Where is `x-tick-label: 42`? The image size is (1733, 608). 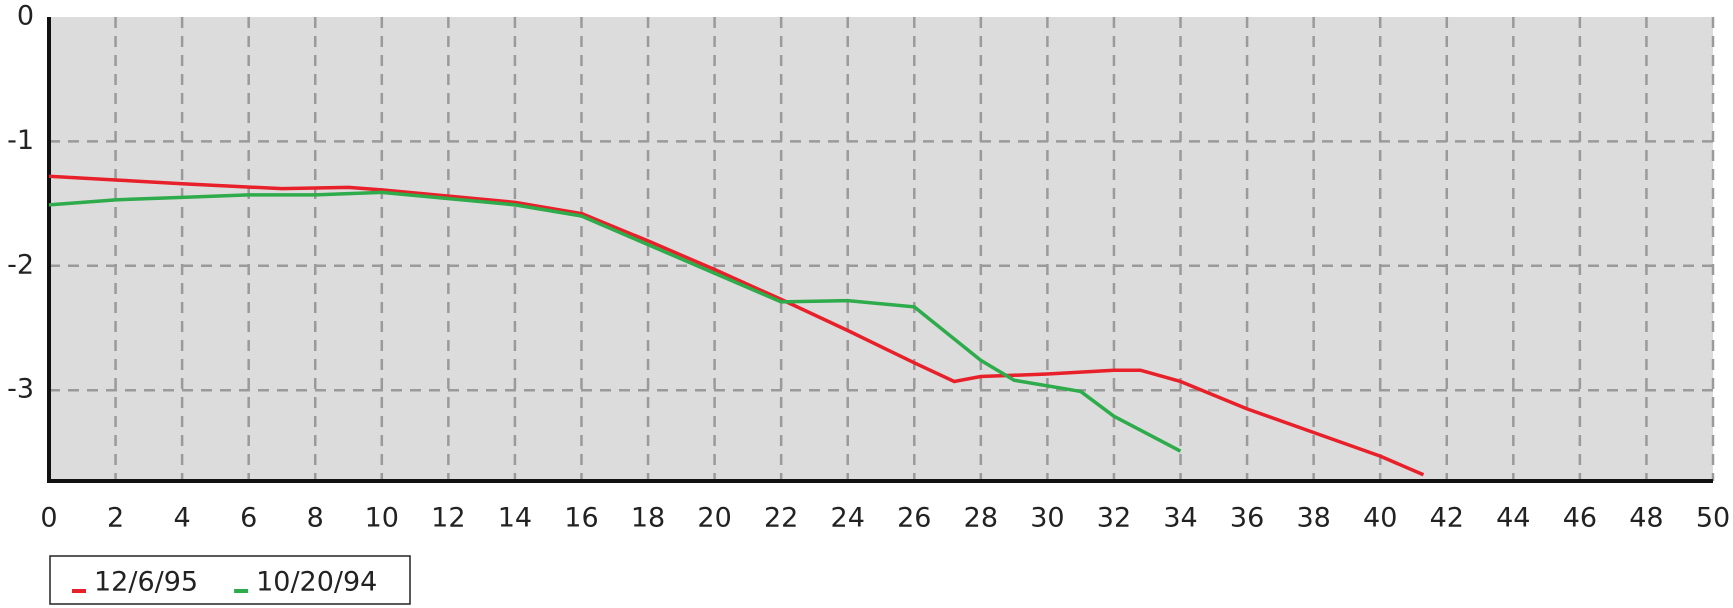 x-tick-label: 42 is located at coordinates (1447, 518).